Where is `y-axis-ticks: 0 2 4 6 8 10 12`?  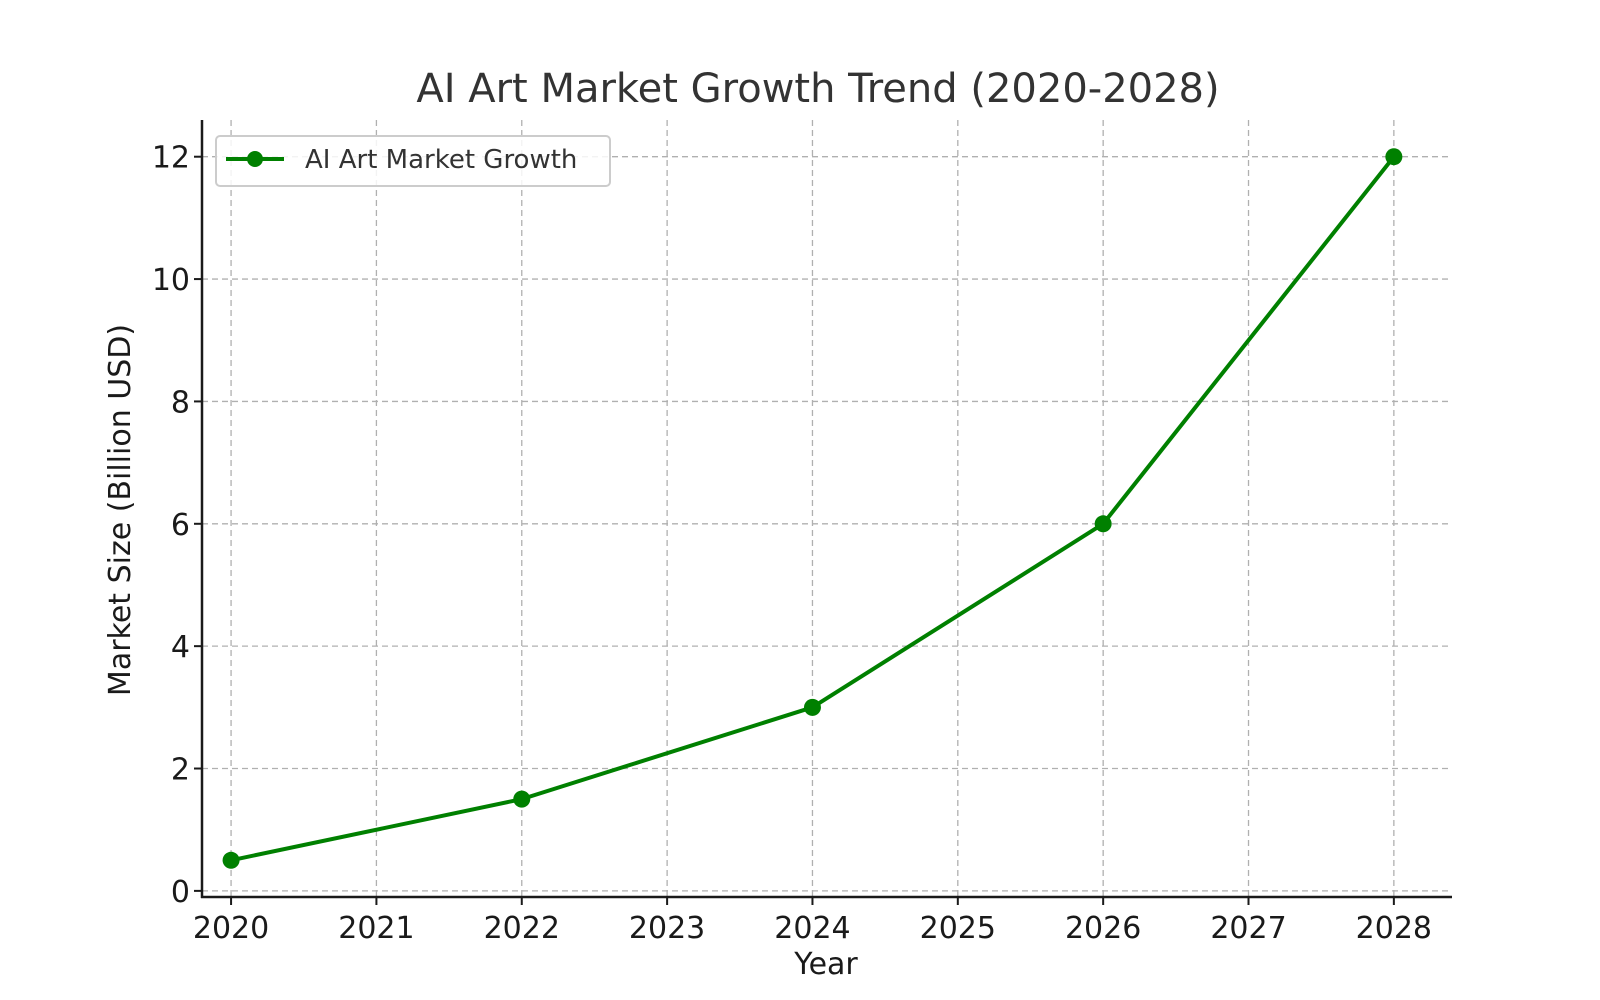
y-axis-ticks: 0 2 4 6 8 10 12 is located at coordinates (177, 525).